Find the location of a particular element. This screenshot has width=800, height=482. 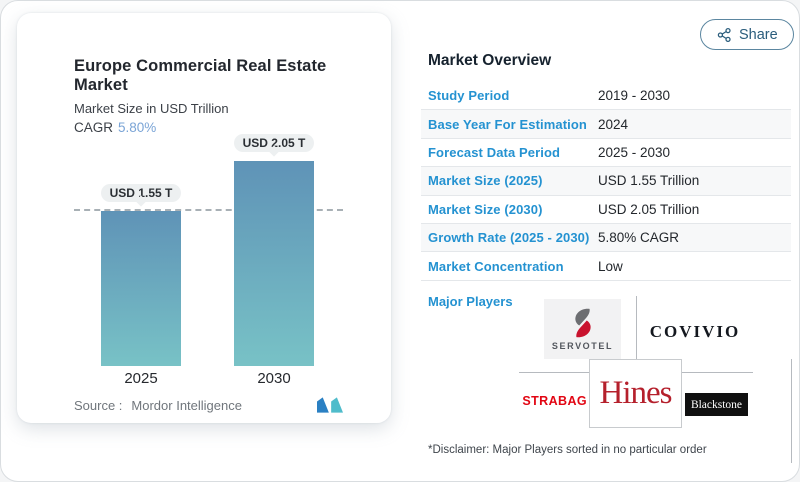

source-row: Source : Mordor Intelligence is located at coordinates (208, 405).